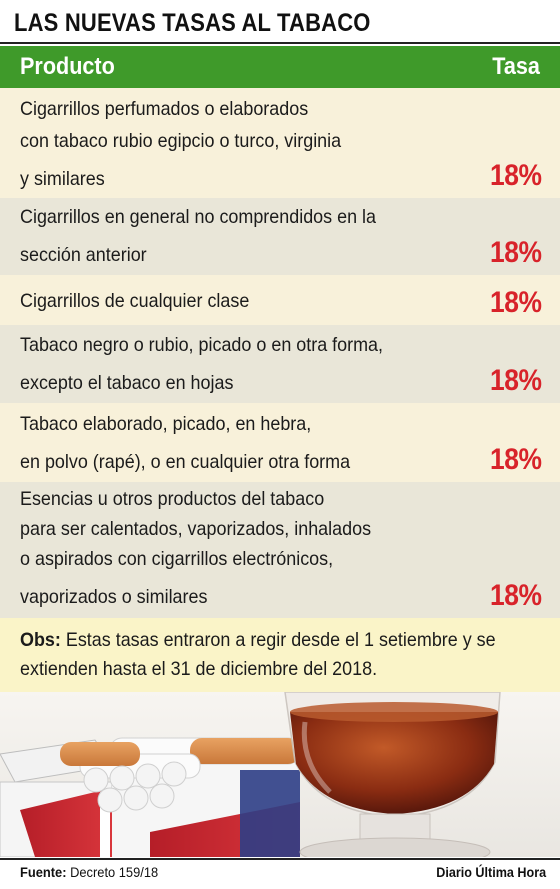 This screenshot has height=889, width=560. I want to click on product-description: Cigarrillos de cualquier clase, so click(222, 301).